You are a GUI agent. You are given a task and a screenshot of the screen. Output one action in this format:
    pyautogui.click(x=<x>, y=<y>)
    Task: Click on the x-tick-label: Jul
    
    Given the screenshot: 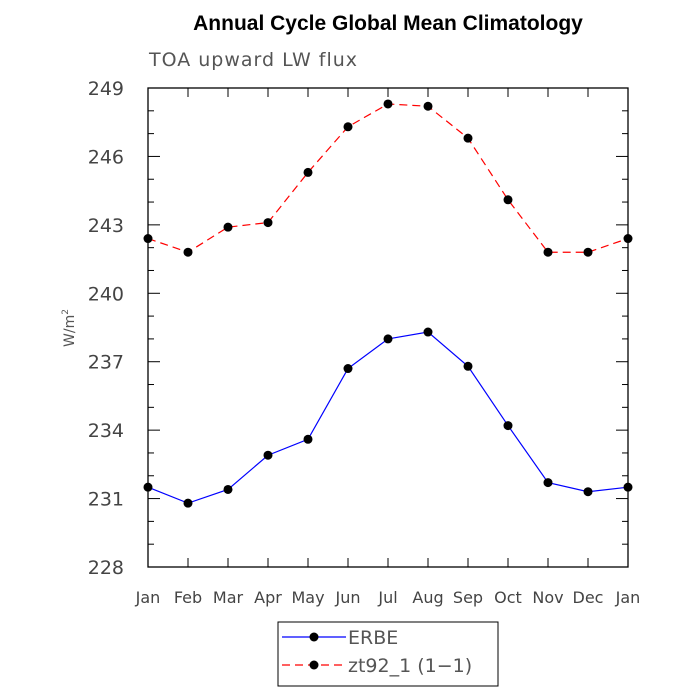 What is the action you would take?
    pyautogui.click(x=387, y=597)
    